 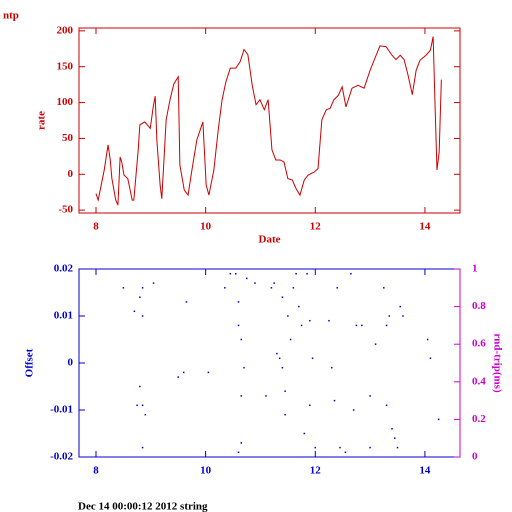 I want to click on y2-tick-label: 1, so click(x=475, y=269).